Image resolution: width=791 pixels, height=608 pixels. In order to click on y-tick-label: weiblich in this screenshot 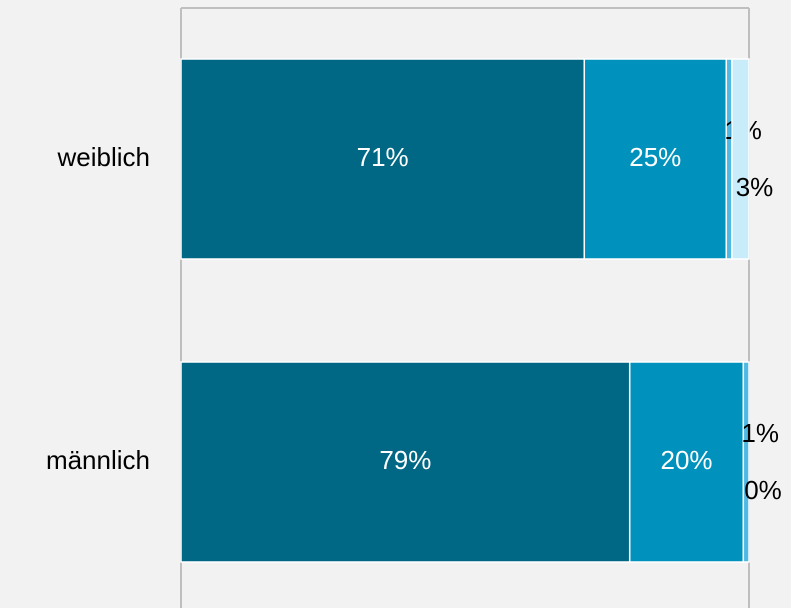, I will do `click(104, 157)`.